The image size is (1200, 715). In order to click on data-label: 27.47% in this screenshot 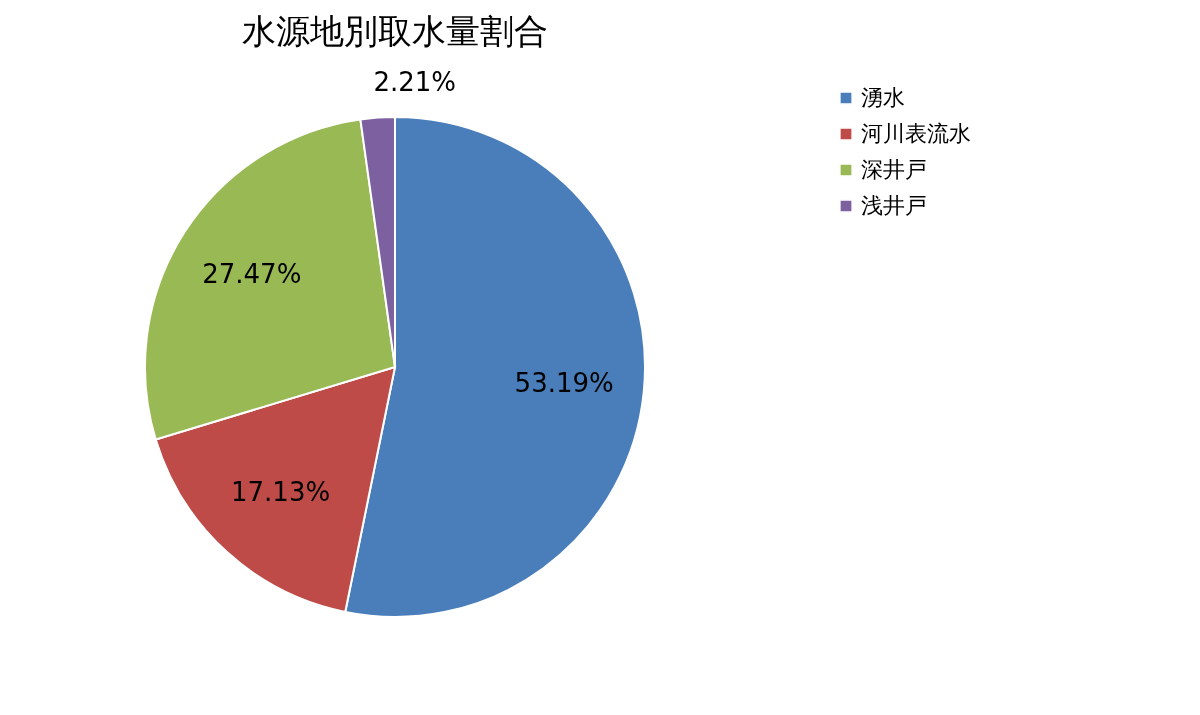, I will do `click(252, 274)`.